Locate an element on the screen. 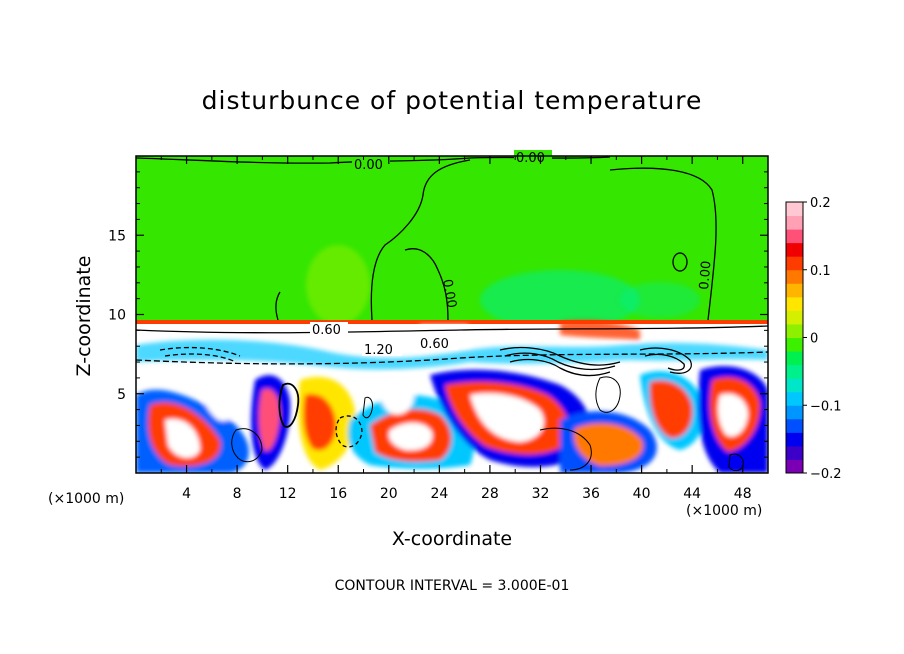  x-tick-label: 24 is located at coordinates (439, 494).